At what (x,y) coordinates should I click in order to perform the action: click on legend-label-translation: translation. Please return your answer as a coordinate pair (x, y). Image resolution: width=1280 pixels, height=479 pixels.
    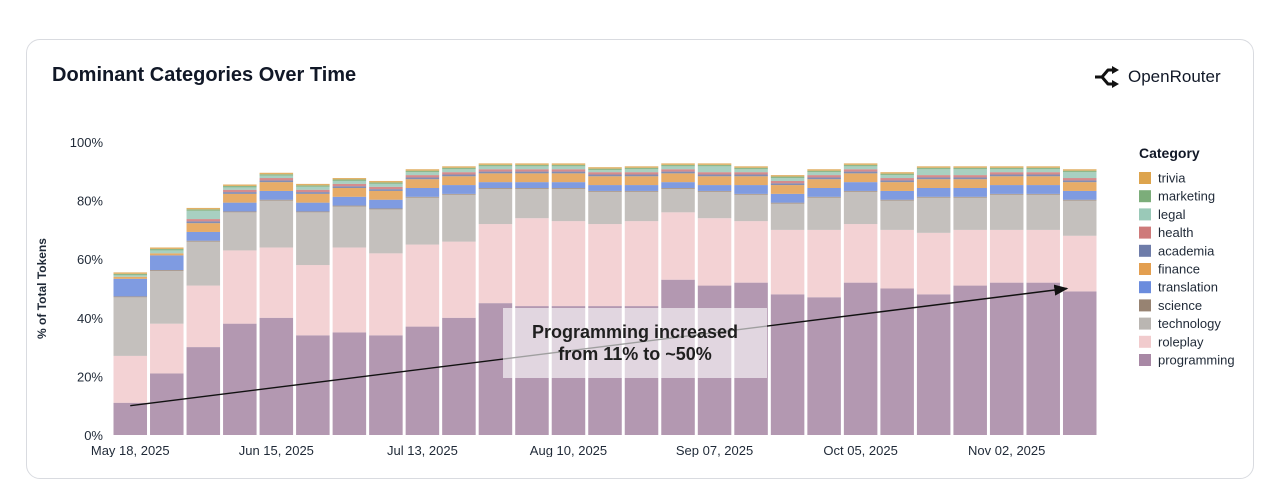
    Looking at the image, I should click on (1188, 287).